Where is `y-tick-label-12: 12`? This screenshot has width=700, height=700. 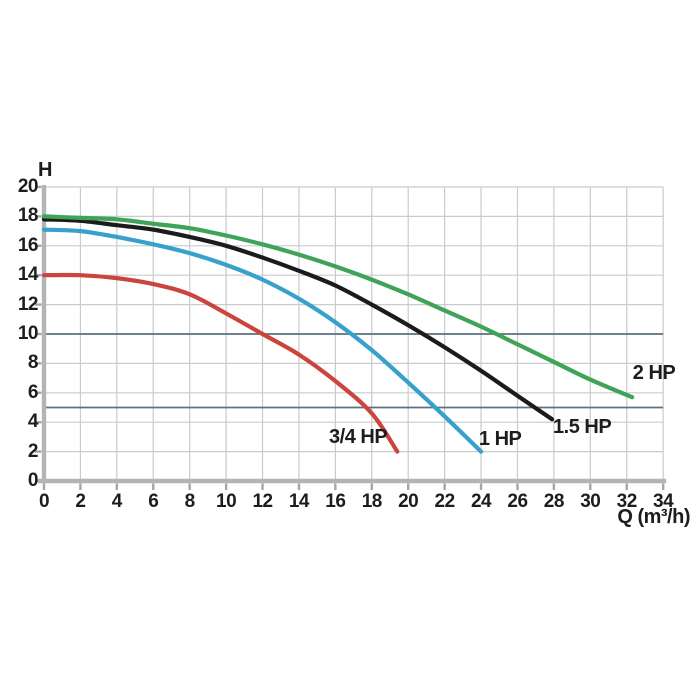
y-tick-label-12: 12 is located at coordinates (28, 304).